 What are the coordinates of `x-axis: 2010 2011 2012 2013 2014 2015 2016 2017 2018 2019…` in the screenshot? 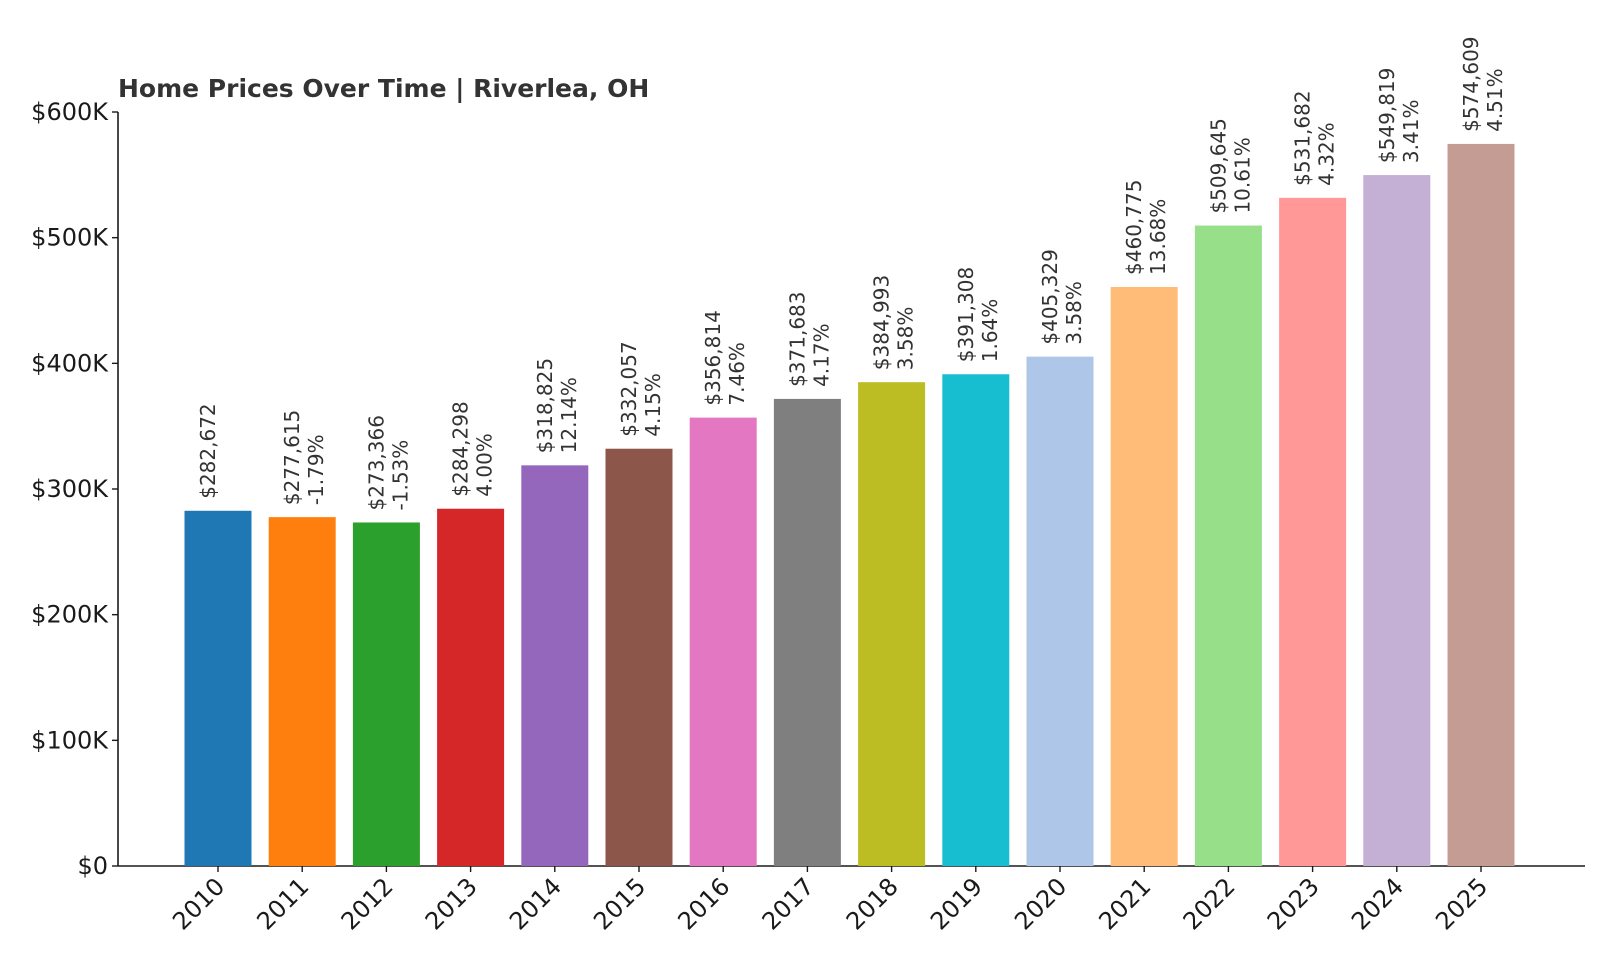 It's located at (851, 900).